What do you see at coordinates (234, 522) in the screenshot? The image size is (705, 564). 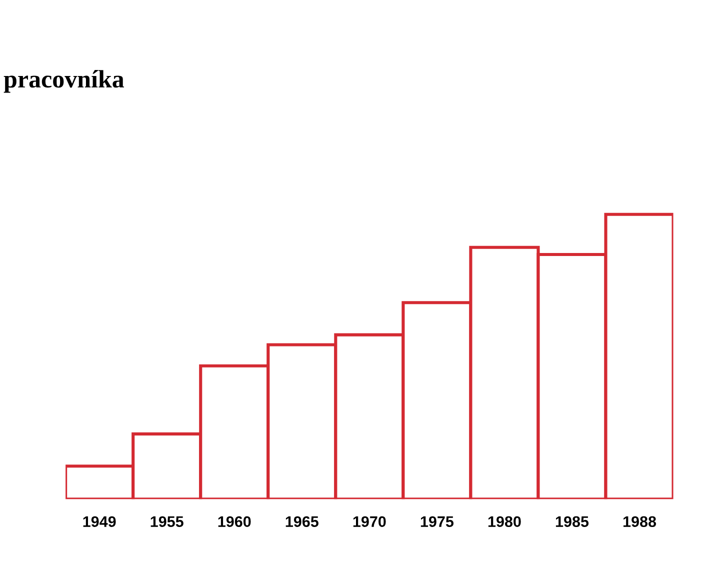 I see `x-tick-label: 1960` at bounding box center [234, 522].